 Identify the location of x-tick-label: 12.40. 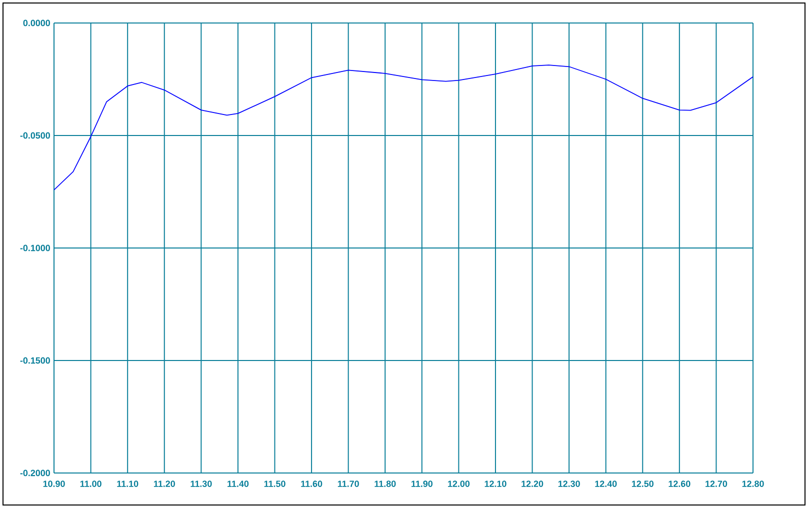
(606, 483).